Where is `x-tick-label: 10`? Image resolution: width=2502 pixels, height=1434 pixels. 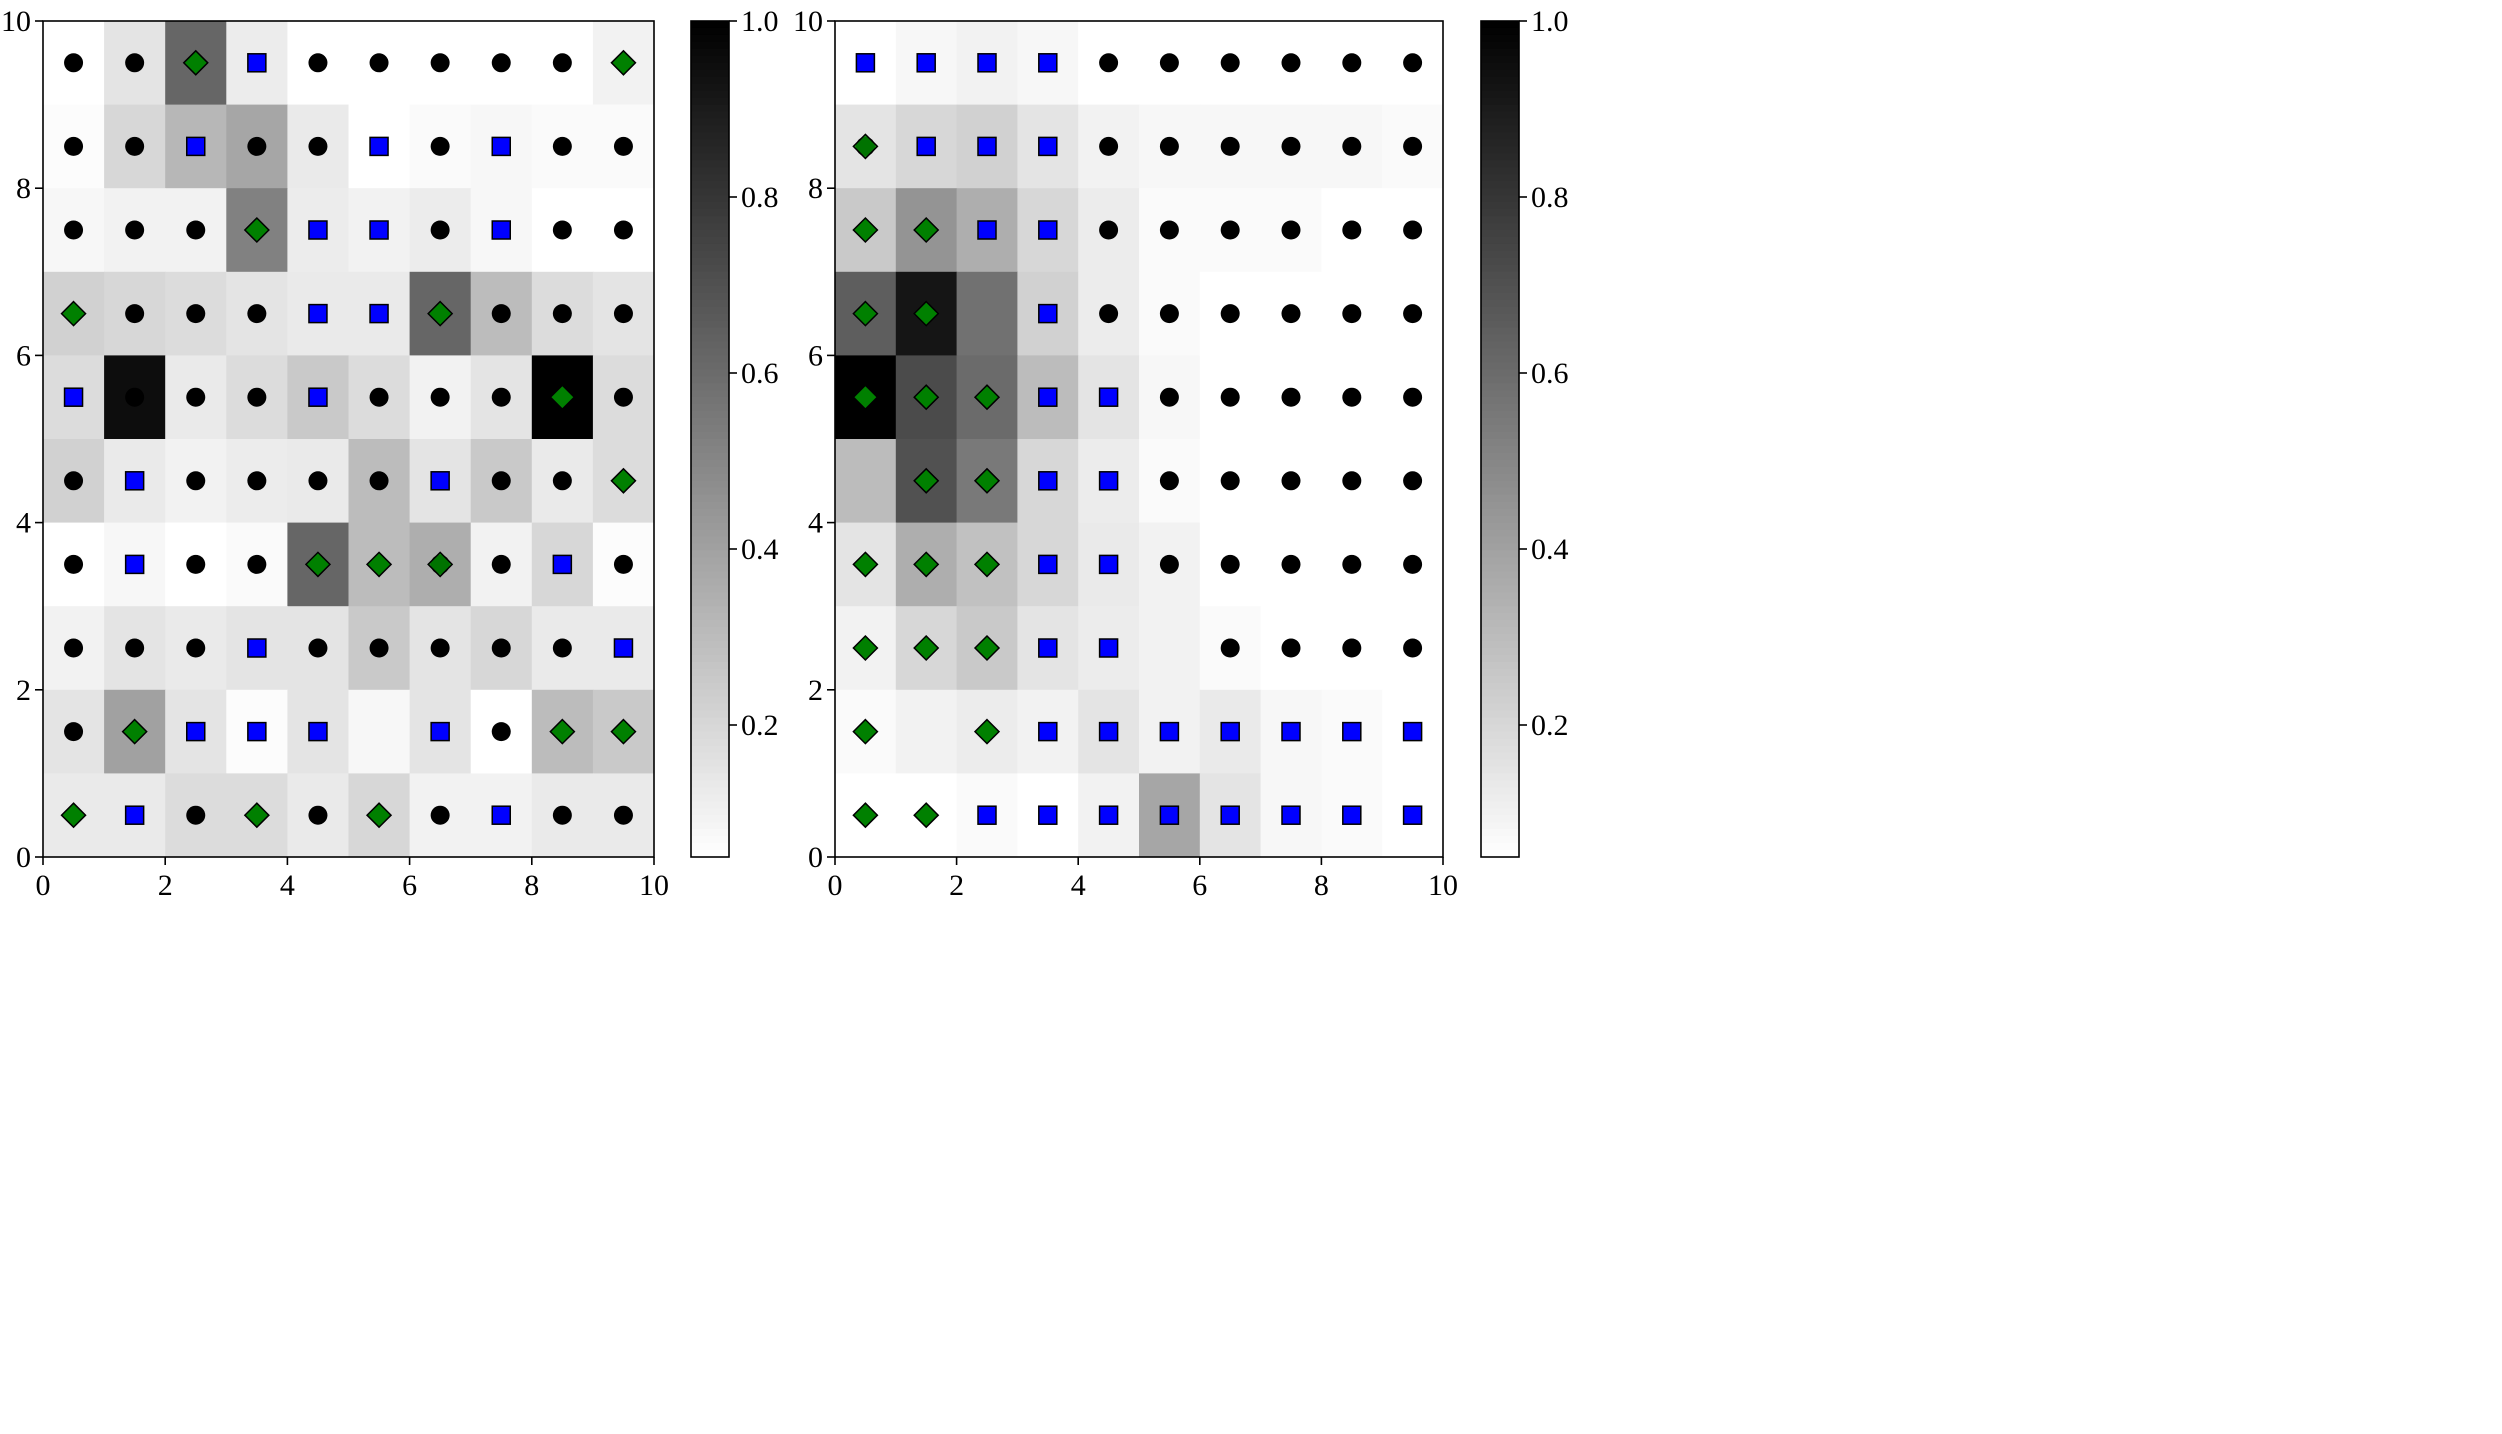 x-tick-label: 10 is located at coordinates (654, 885).